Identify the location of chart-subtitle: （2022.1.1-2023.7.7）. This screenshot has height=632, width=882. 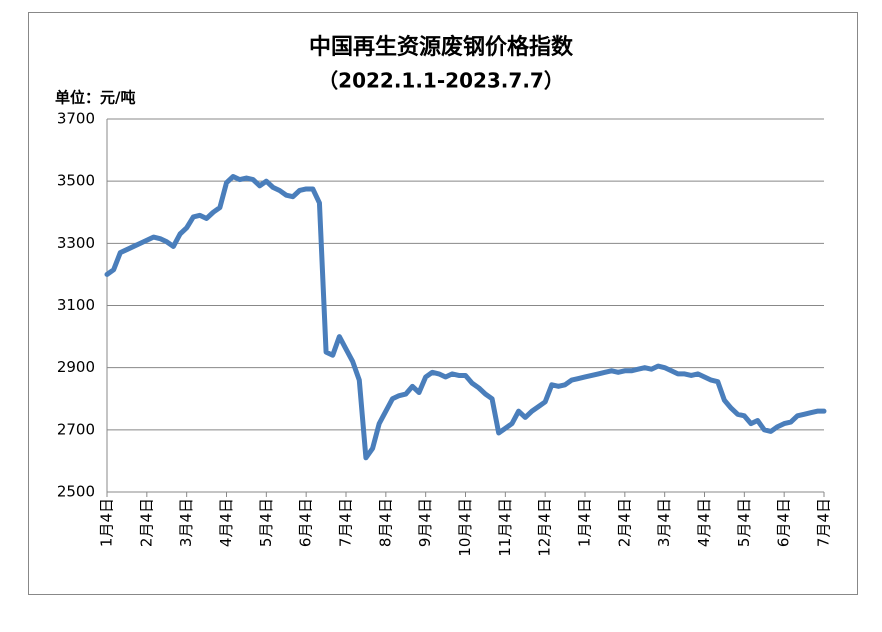
(441, 81).